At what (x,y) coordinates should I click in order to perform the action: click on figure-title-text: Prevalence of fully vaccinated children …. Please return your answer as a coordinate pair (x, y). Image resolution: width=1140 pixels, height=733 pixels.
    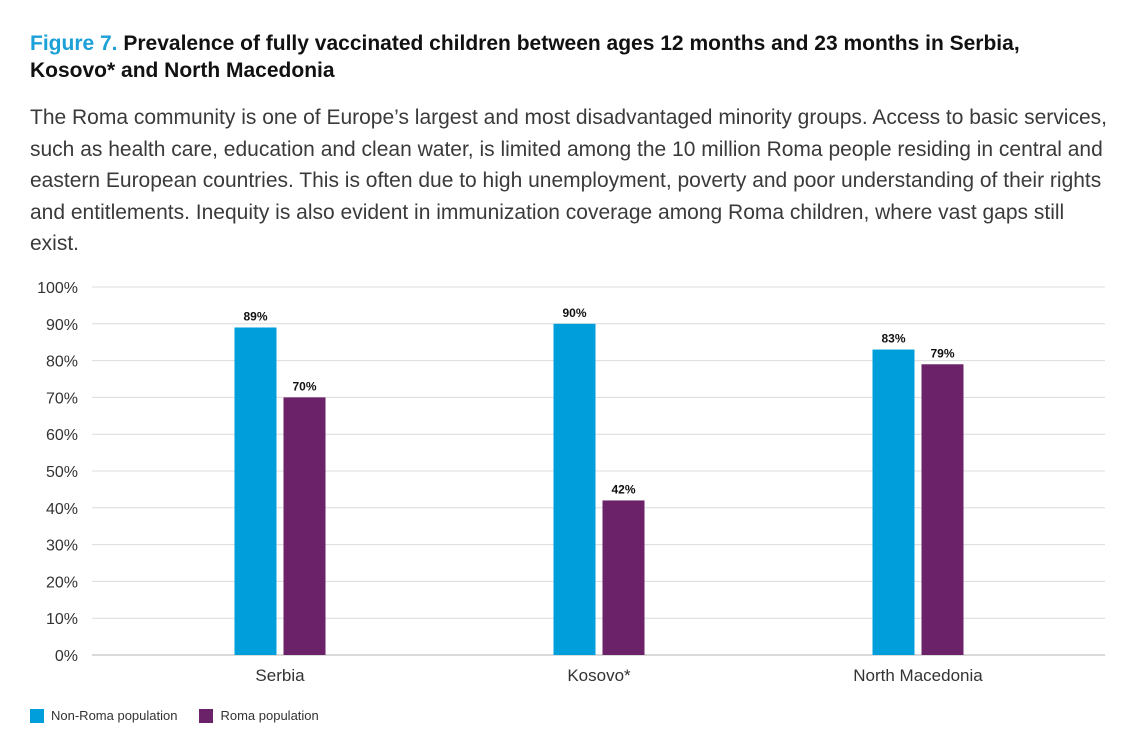
    Looking at the image, I should click on (525, 57).